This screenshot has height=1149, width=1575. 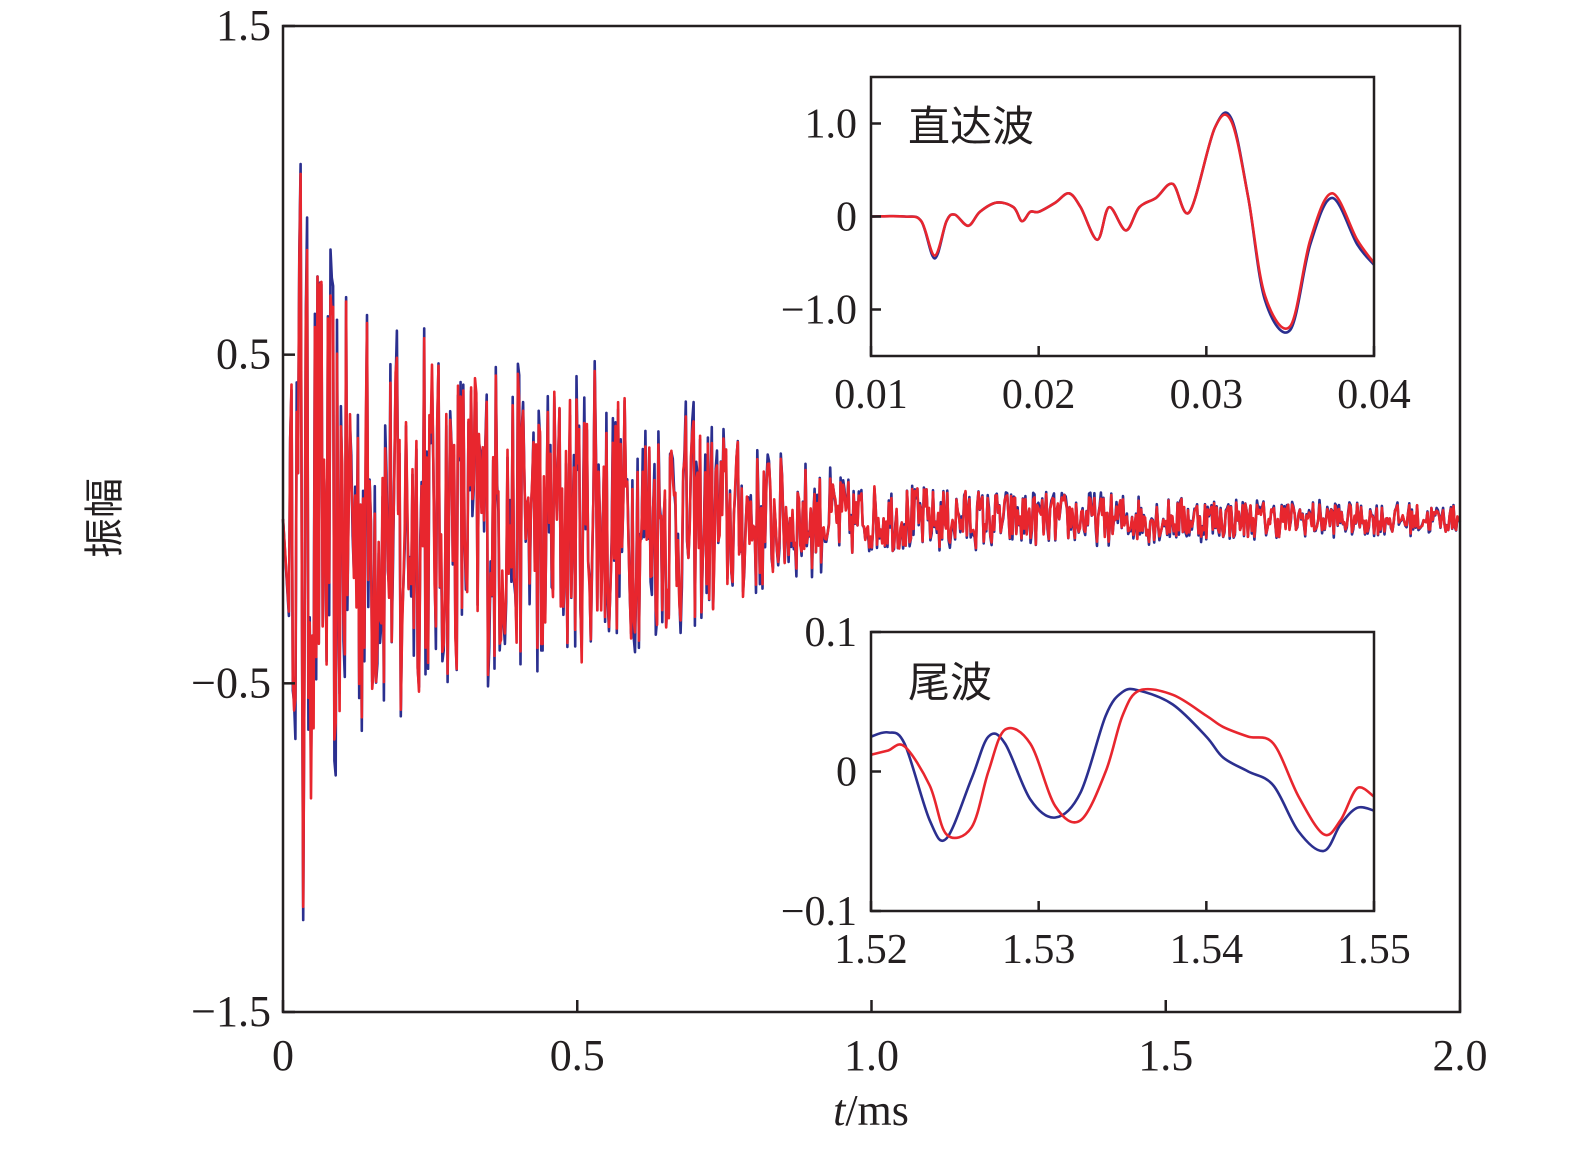 I want to click on inset-coda-tick-labels: 1.52 1.53 1.54 1.55 0.1 0 −0.1, so click(x=1096, y=791).